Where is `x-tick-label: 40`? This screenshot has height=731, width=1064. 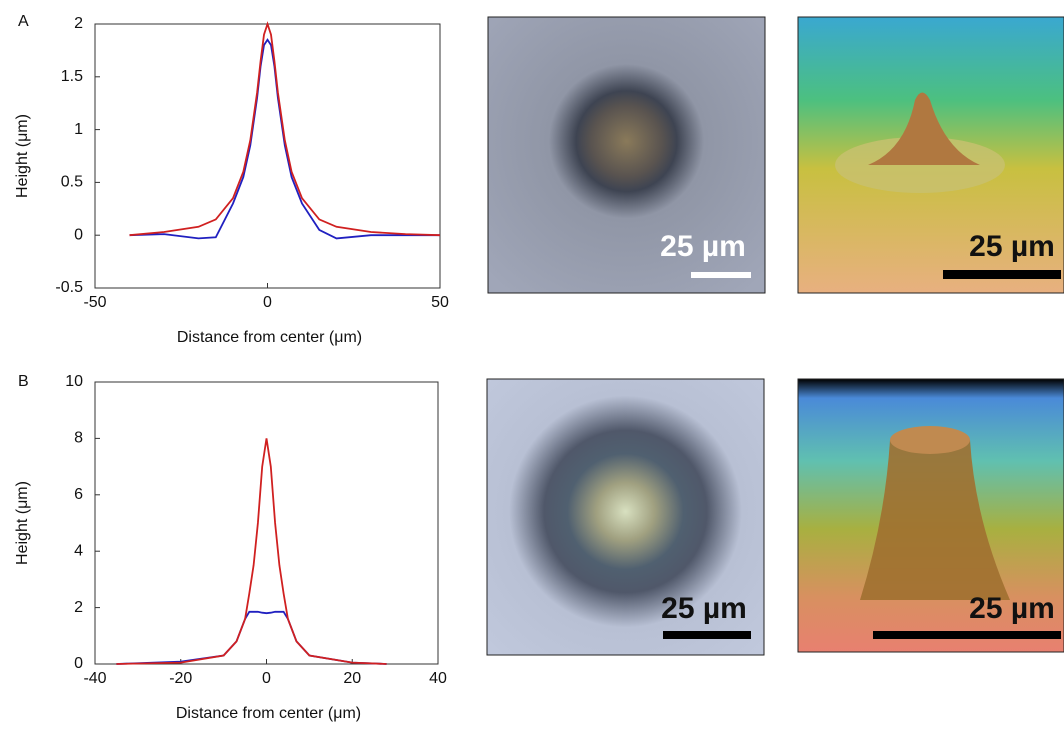
x-tick-label: 40 is located at coordinates (438, 678).